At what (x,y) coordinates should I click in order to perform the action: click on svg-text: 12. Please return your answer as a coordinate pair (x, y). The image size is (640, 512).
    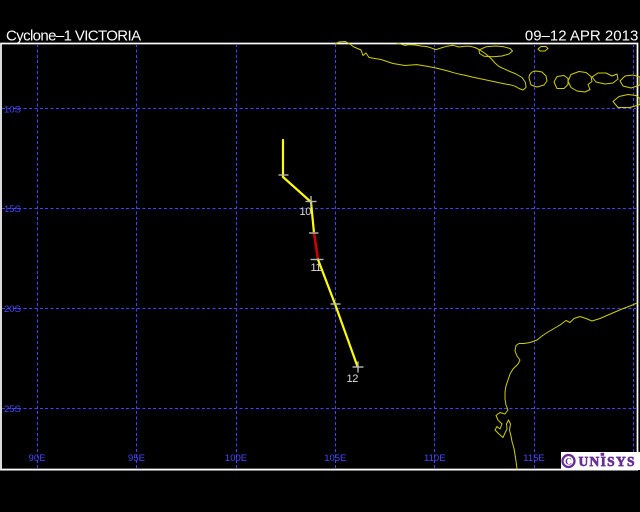
    Looking at the image, I should click on (353, 379).